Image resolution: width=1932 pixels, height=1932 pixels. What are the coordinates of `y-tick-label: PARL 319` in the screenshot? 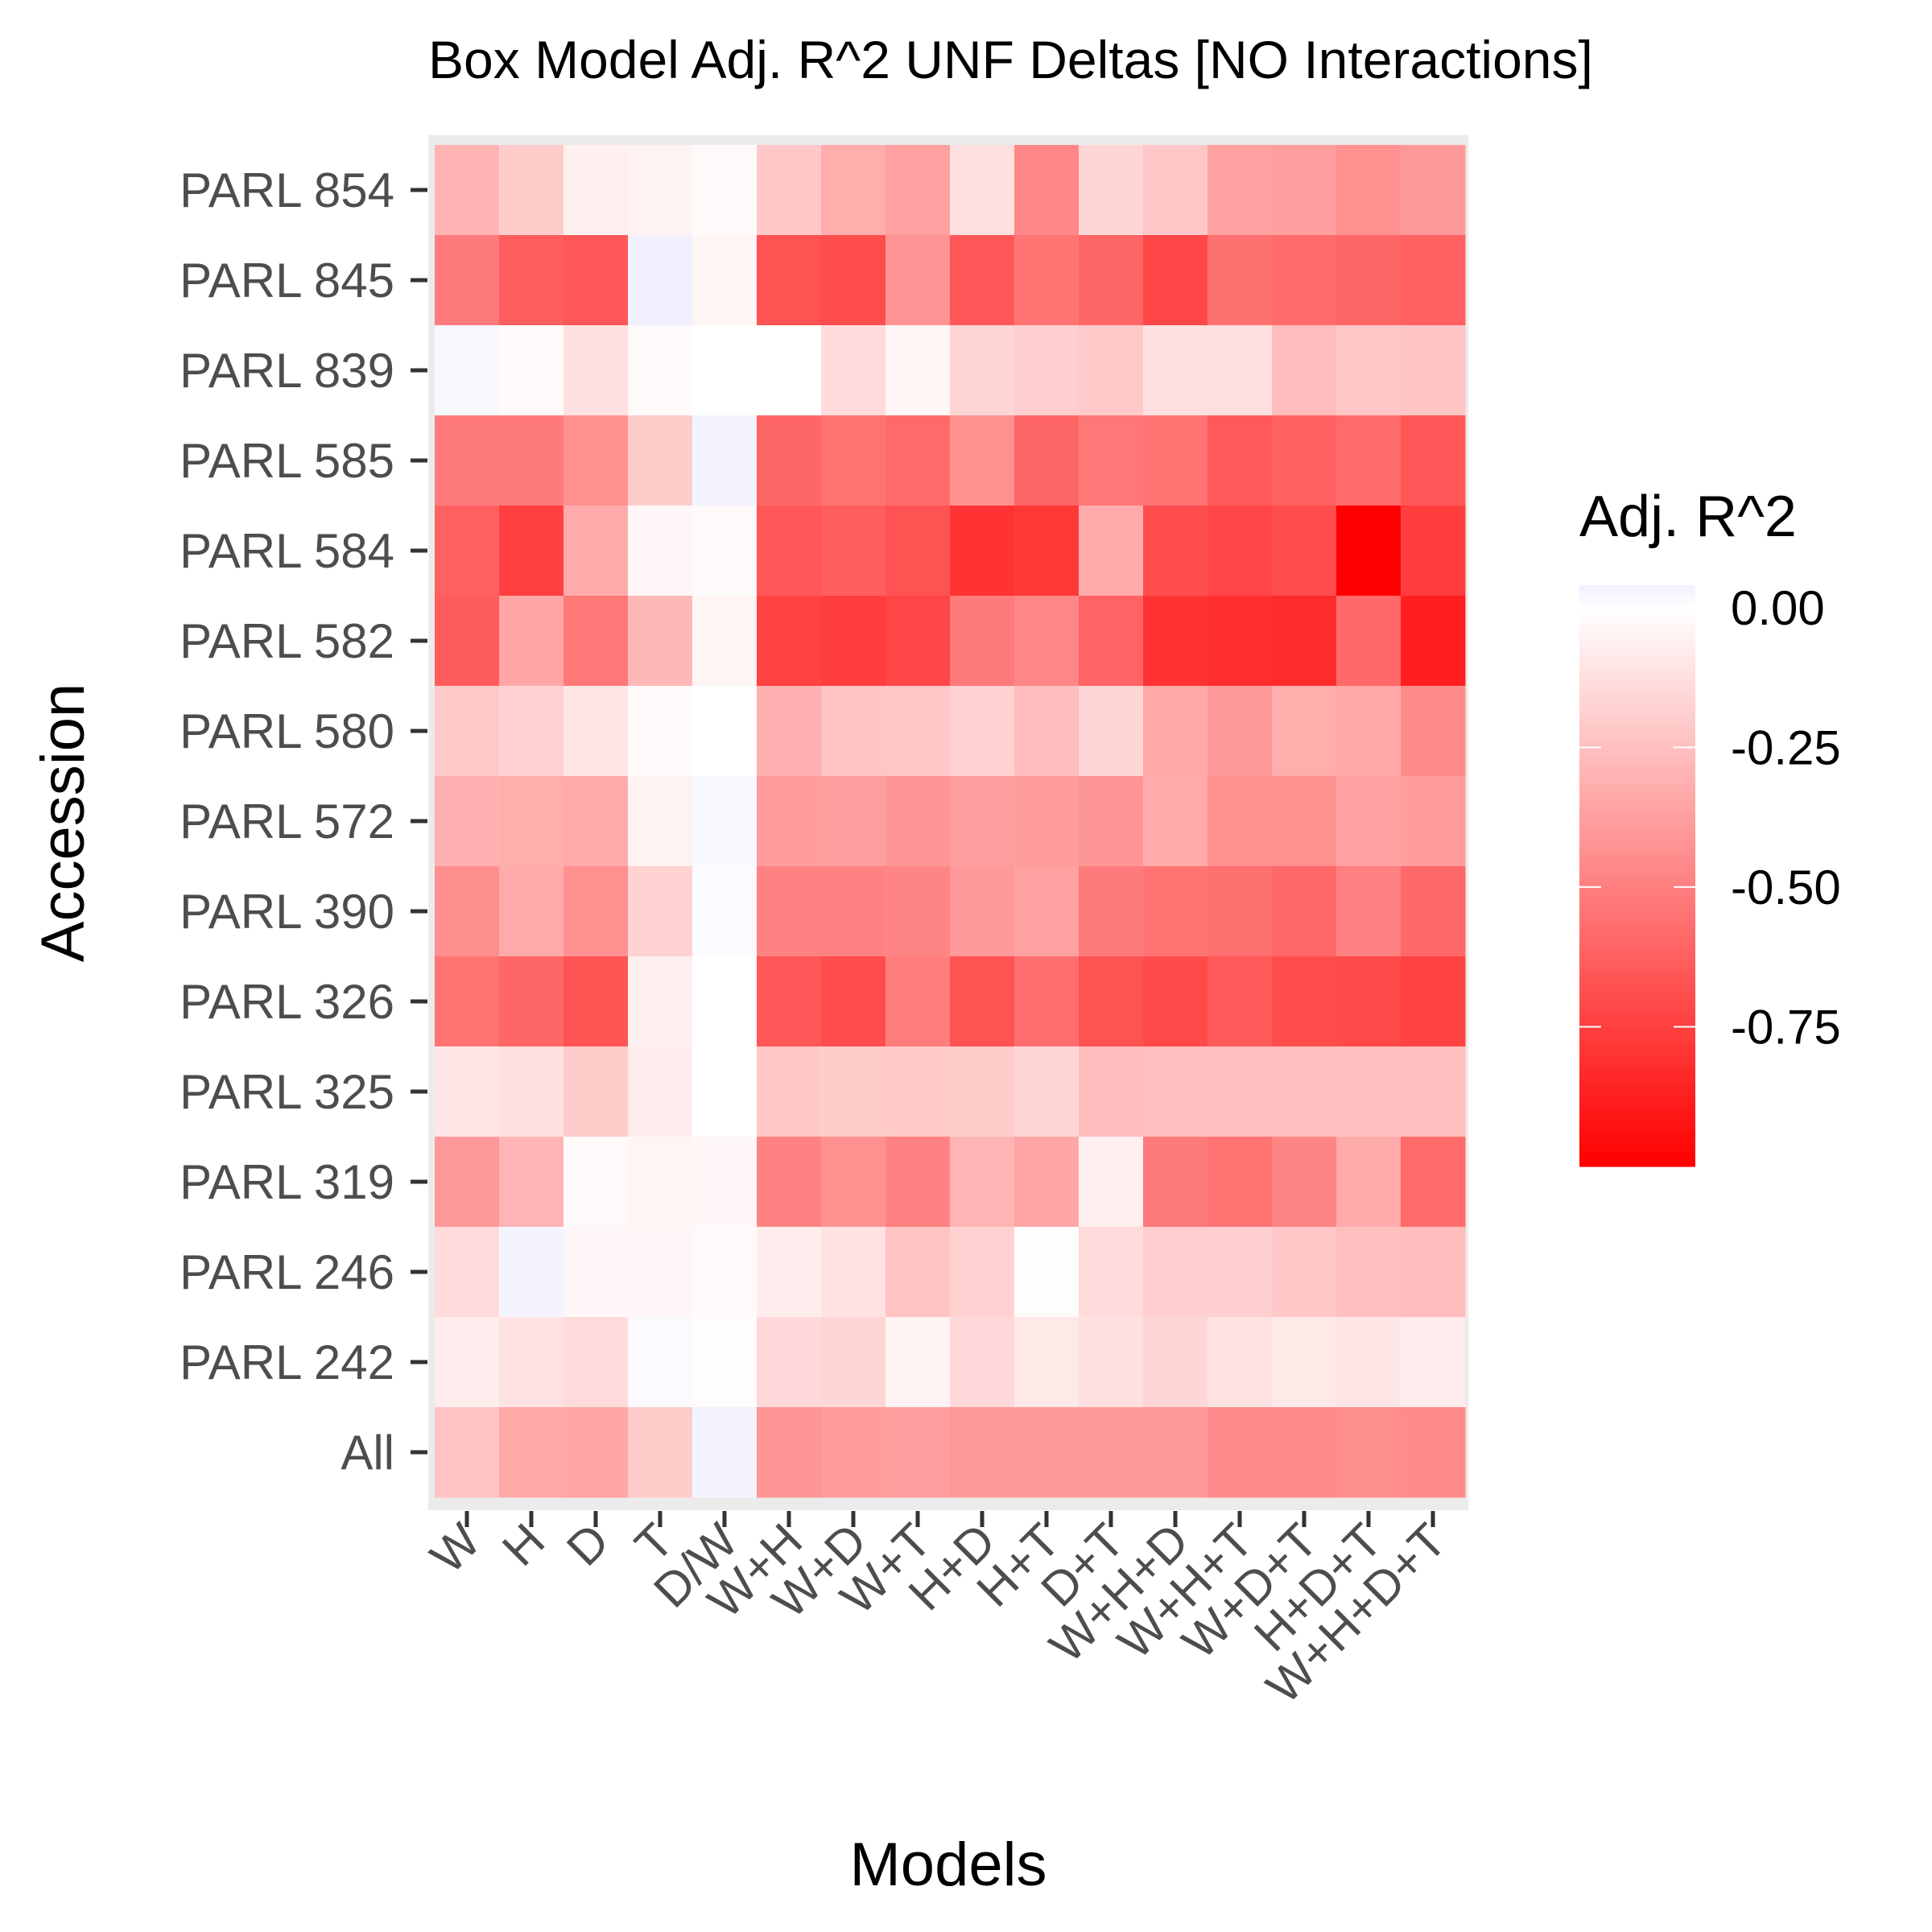 It's located at (287, 1182).